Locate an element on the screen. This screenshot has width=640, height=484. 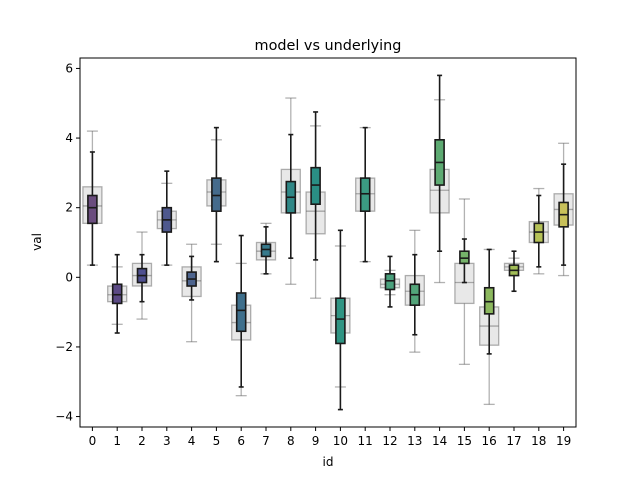
y-tick-label: −2 is located at coordinates (64, 347).